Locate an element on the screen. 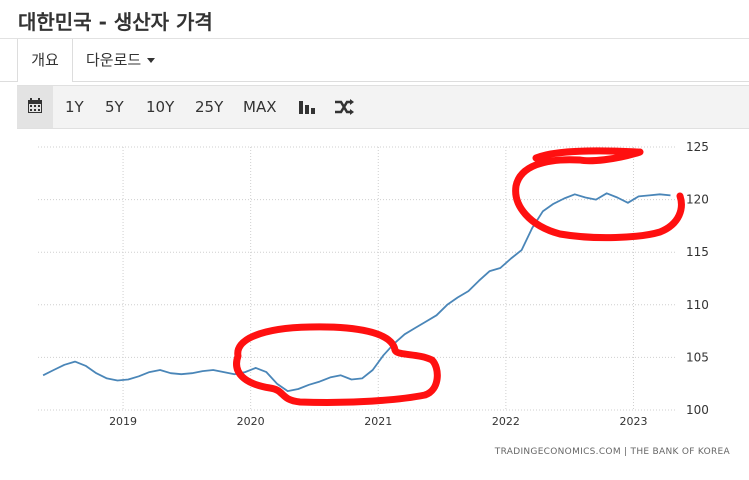 This screenshot has width=749, height=480. title-bar: 대한민국 - 생산자 가격 is located at coordinates (374, 19).